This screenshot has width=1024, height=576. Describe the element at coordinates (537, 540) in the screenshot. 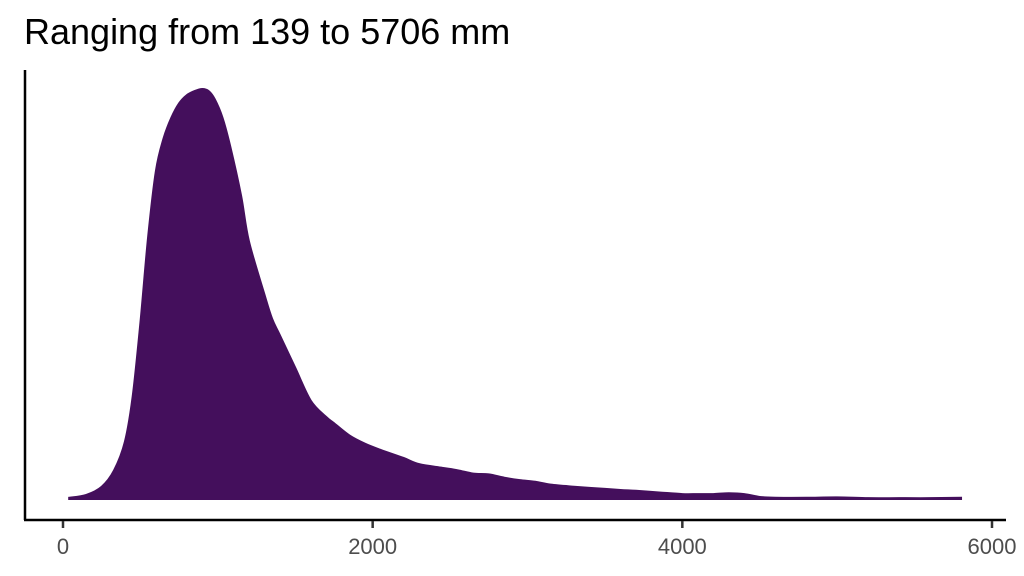

I see `x-axis-ticks: 0 2000 4000 6000` at that location.